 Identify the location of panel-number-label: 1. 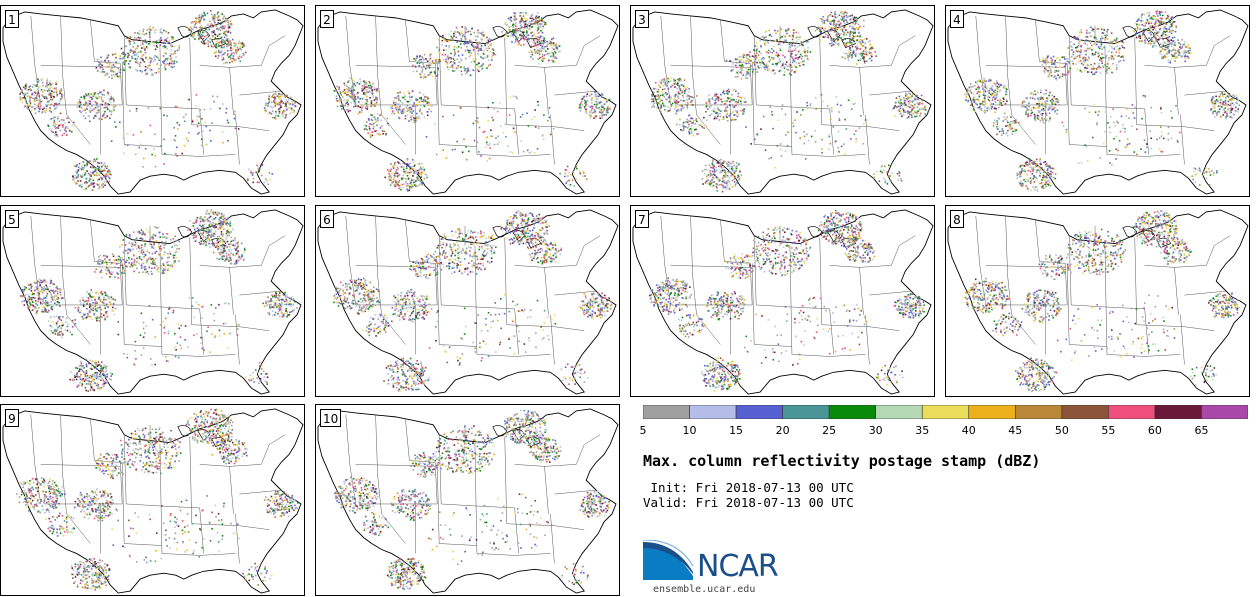
(12, 19).